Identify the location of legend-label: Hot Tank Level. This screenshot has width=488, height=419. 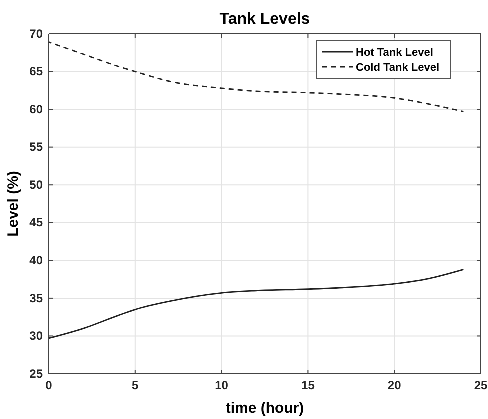
(395, 53).